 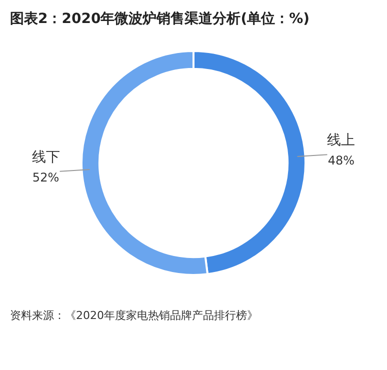 What do you see at coordinates (160, 19) in the screenshot?
I see `chart-title: 图表2：2020年微波炉销售渠道分析(单位：%)` at bounding box center [160, 19].